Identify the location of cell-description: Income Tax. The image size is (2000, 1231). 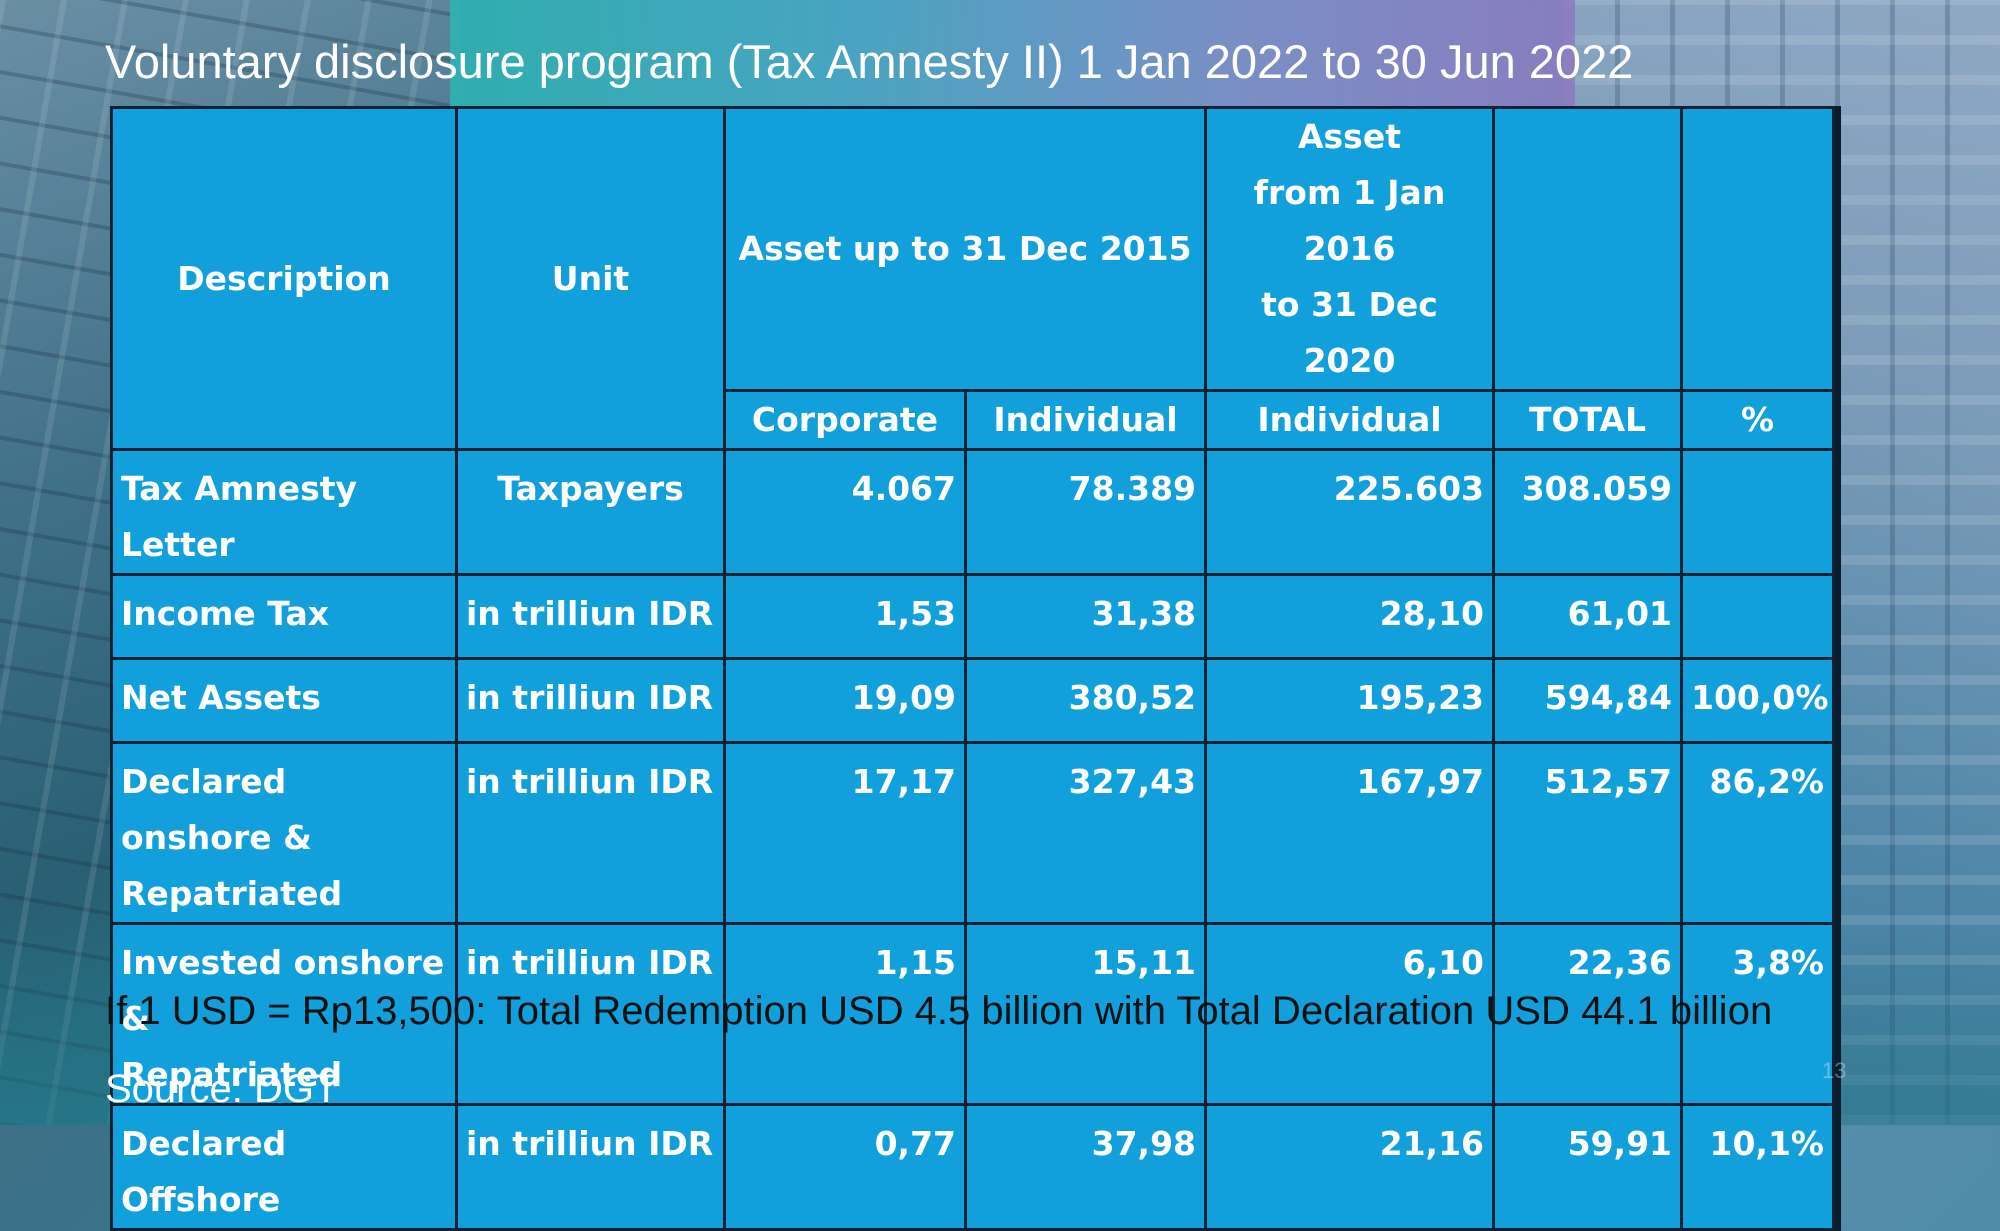
(284, 616).